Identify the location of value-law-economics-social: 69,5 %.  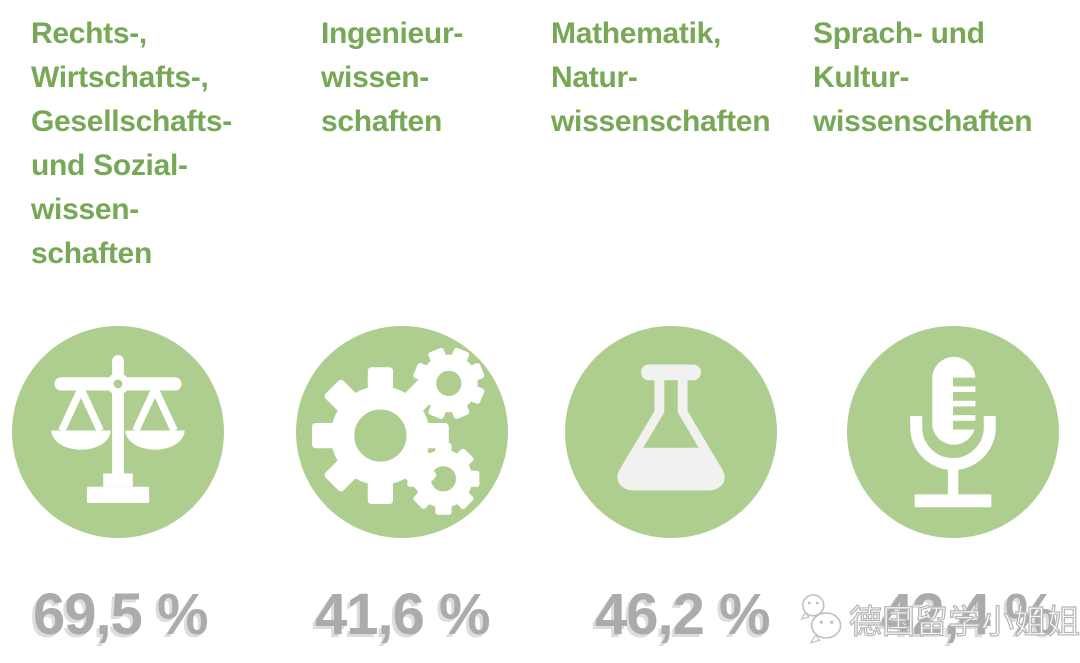
(121, 614).